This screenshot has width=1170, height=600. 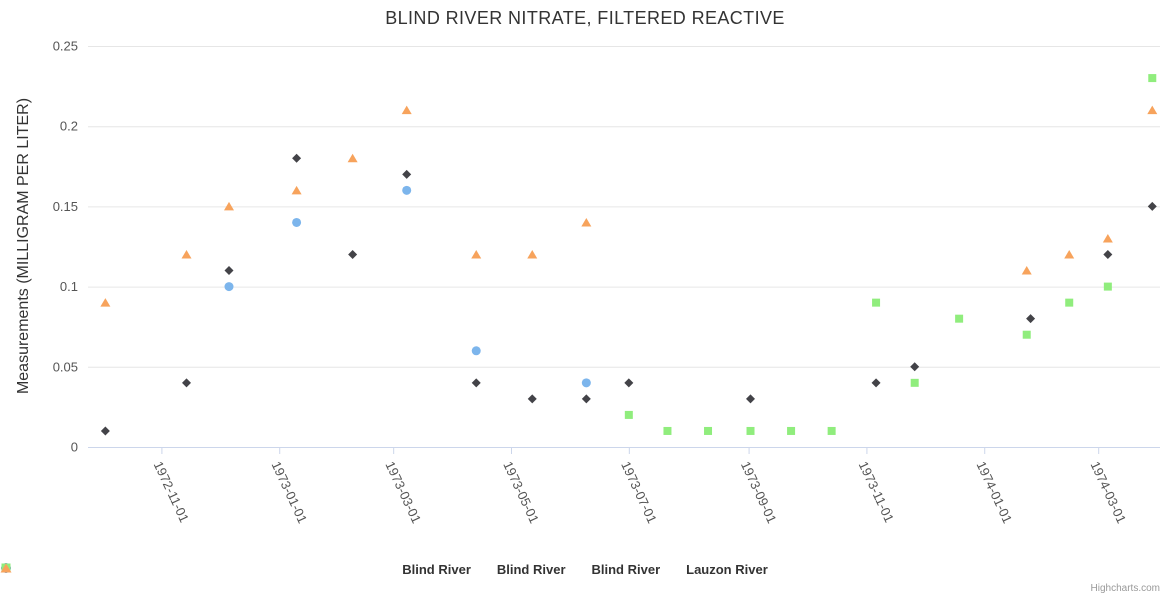 I want to click on triangle-icon, so click(x=6, y=568).